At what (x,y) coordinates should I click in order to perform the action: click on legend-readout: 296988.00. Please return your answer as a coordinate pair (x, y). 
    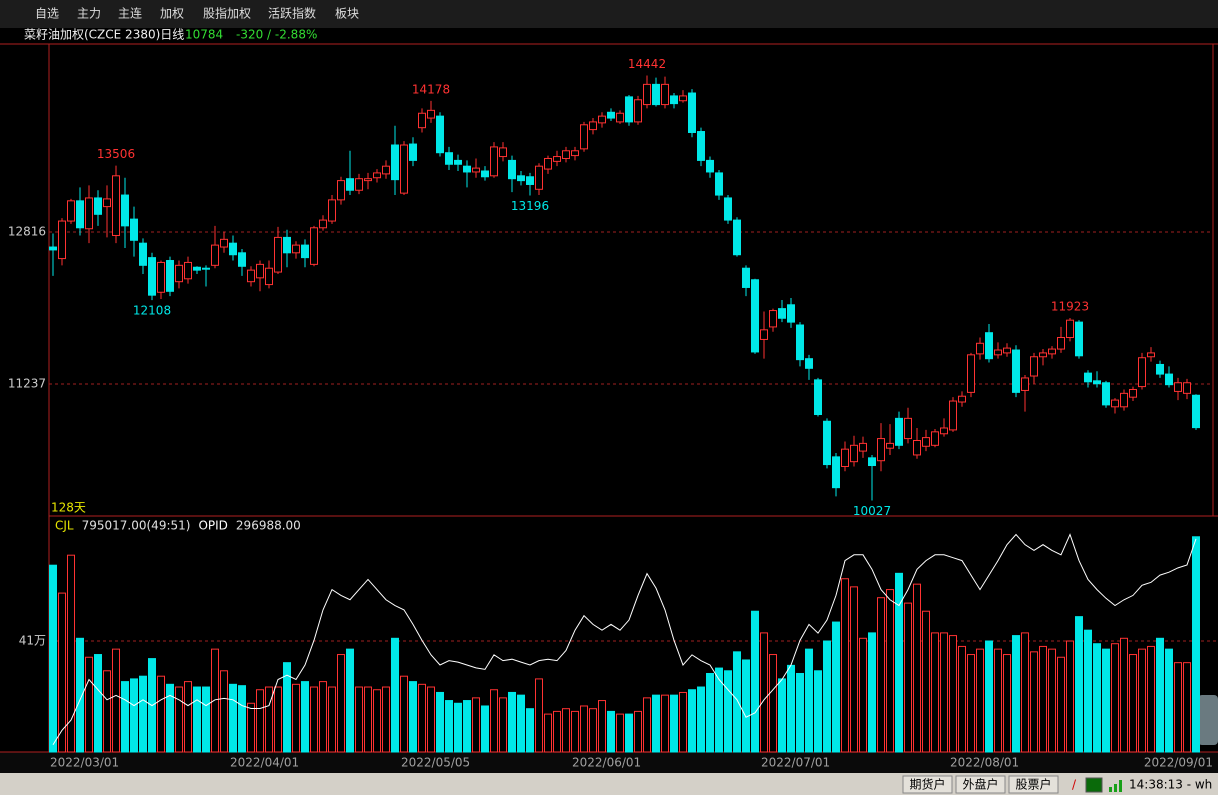
    Looking at the image, I should click on (268, 526).